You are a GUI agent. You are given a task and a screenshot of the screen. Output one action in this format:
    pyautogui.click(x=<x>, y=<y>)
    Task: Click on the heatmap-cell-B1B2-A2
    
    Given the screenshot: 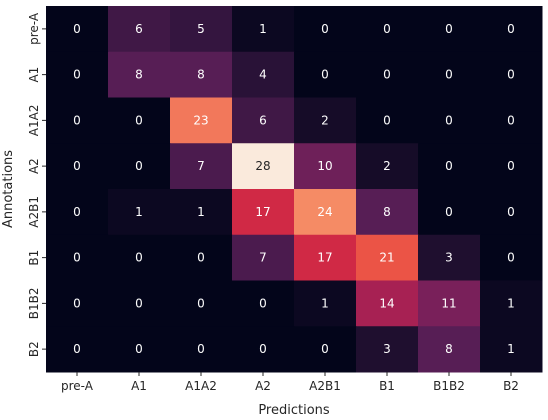 What is the action you would take?
    pyautogui.click(x=263, y=303)
    